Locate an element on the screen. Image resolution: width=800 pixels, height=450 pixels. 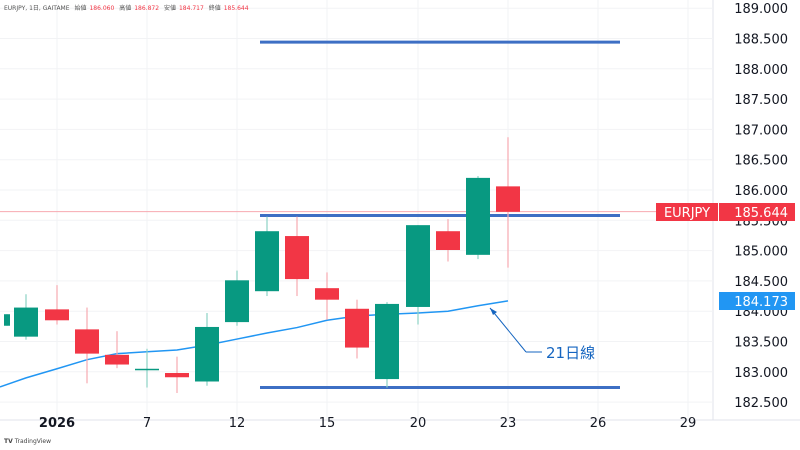
time-tick-label: 20 is located at coordinates (418, 423).